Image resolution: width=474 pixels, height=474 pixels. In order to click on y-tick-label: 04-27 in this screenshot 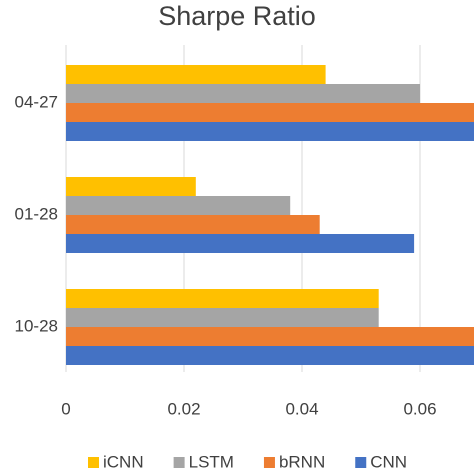, I will do `click(36, 101)`.